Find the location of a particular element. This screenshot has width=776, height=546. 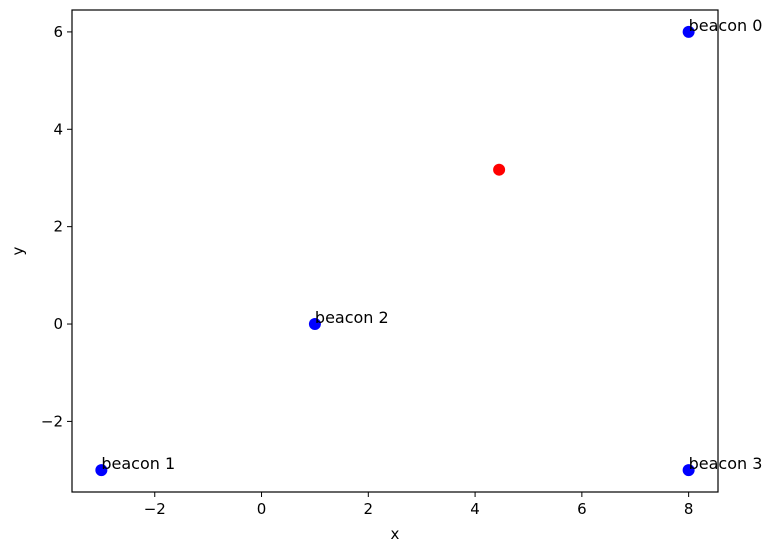

y-tick-label: 0 is located at coordinates (58, 324).